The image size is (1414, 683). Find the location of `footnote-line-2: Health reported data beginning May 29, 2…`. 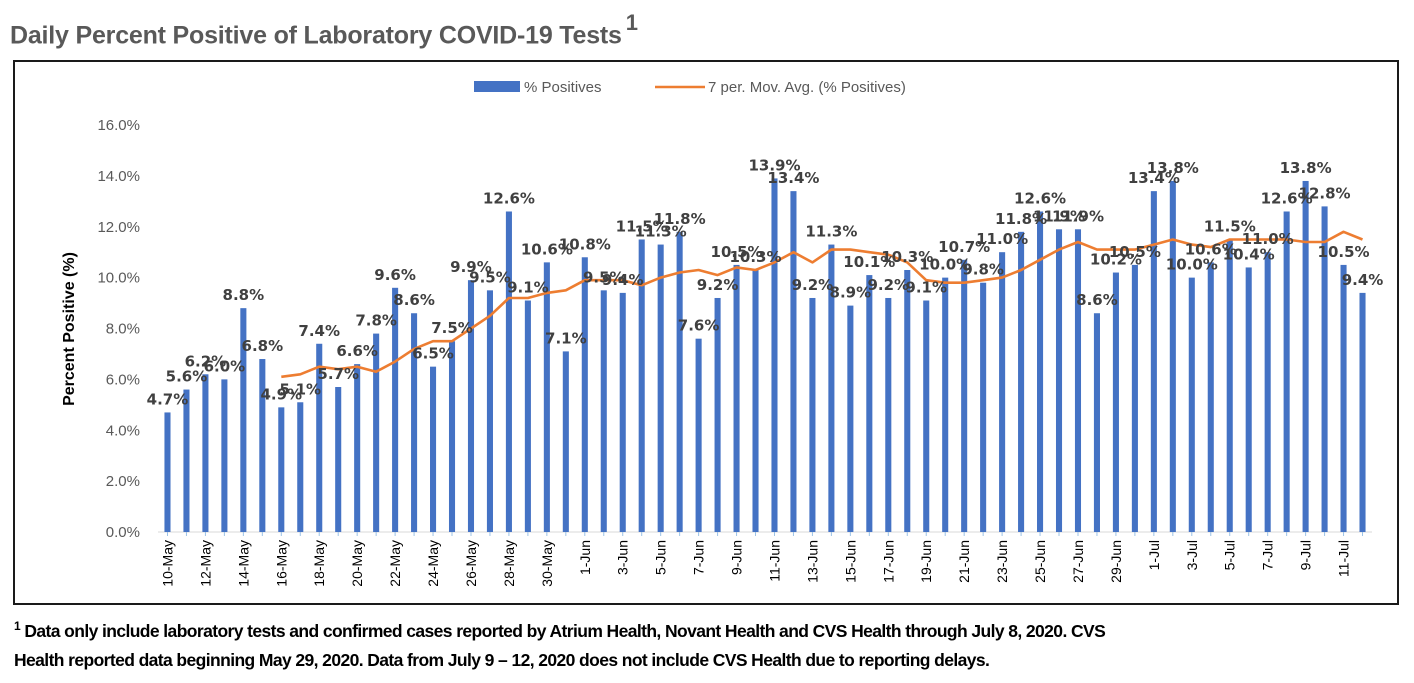

footnote-line-2: Health reported data beginning May 29, 2… is located at coordinates (712, 660).